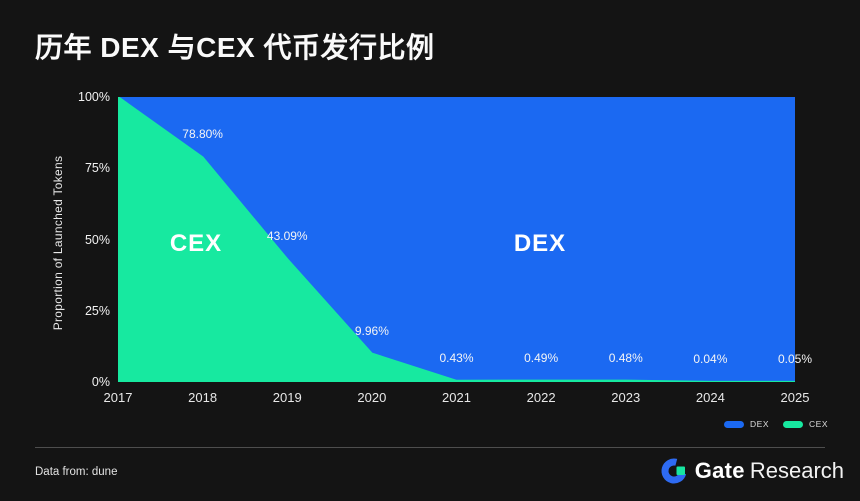 The height and width of the screenshot is (501, 860). What do you see at coordinates (456, 357) in the screenshot?
I see `point-label: 0.43%` at bounding box center [456, 357].